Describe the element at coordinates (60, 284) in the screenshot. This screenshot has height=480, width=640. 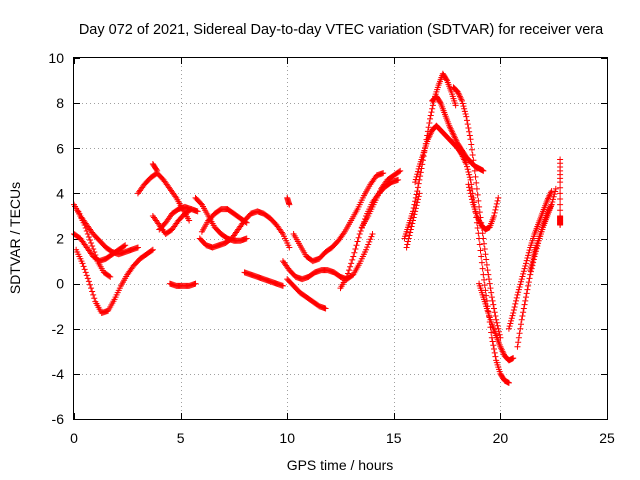
I see `y-tick-label: 0` at that location.